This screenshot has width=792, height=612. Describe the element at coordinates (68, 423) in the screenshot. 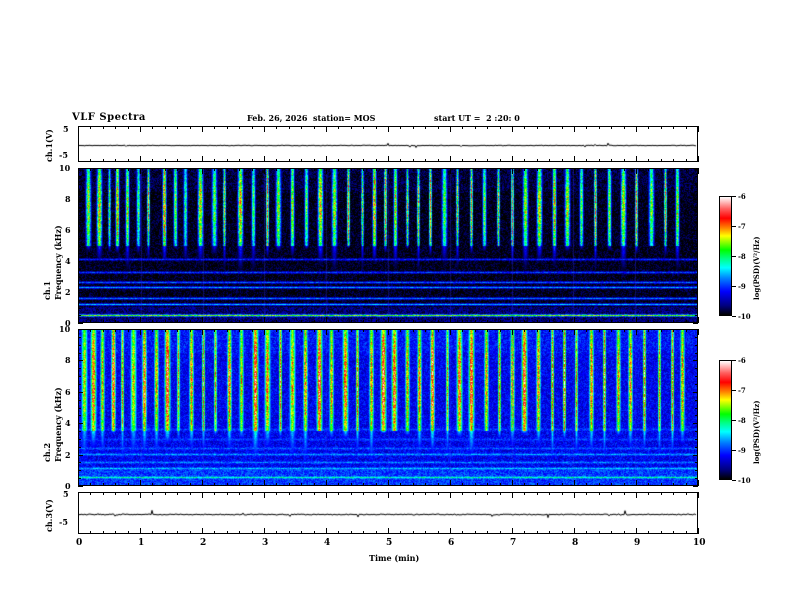

I see `tick-label: 4` at that location.